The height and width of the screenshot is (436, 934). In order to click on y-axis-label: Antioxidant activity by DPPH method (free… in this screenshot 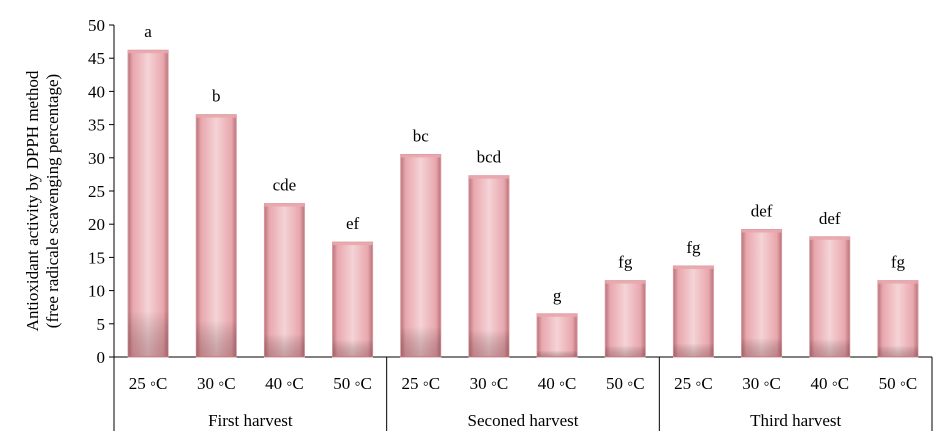, I will do `click(42, 200)`.